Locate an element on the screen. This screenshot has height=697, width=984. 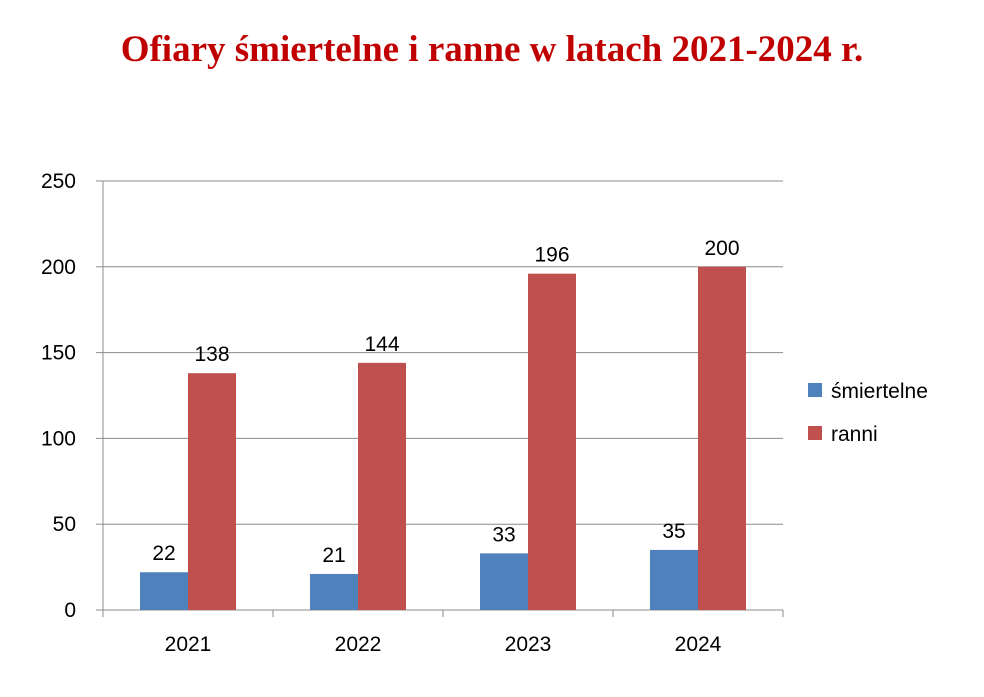
y-tick-label: 50 is located at coordinates (64, 524).